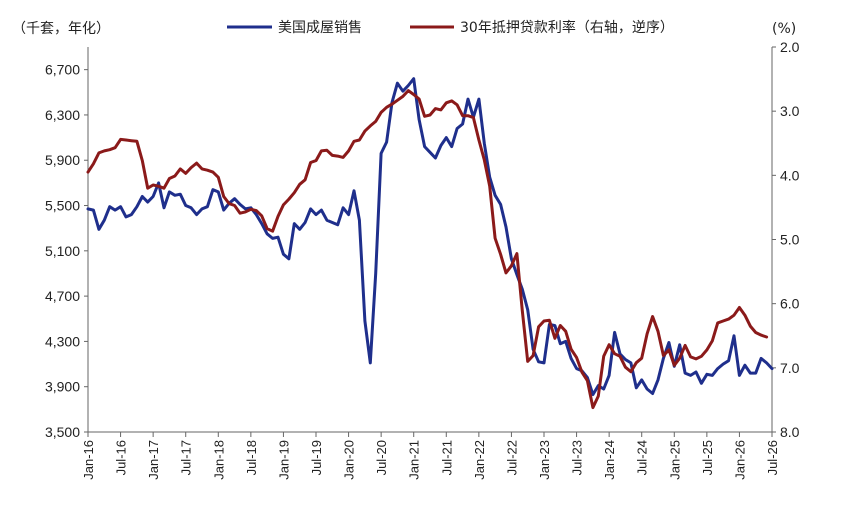 The height and width of the screenshot is (514, 850). What do you see at coordinates (121, 457) in the screenshot?
I see `x-tick-label: Jul-16` at bounding box center [121, 457].